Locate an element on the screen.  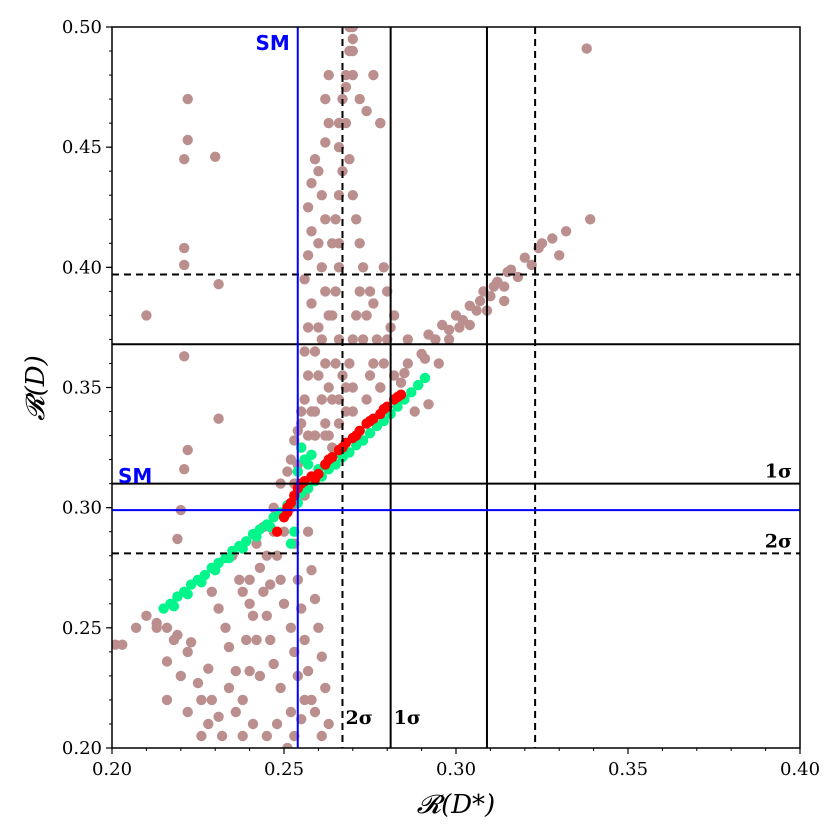
y-tick-label: 0.30 is located at coordinates (82, 508).